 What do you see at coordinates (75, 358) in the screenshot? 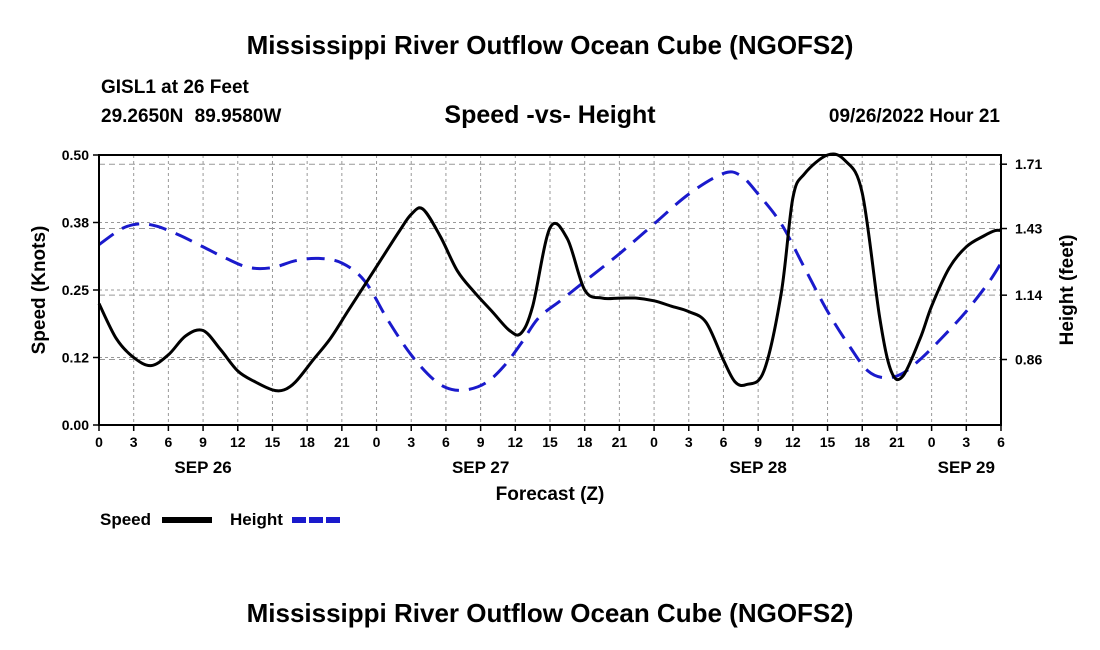
I see `y-left-tick-label: 0.12` at bounding box center [75, 358].